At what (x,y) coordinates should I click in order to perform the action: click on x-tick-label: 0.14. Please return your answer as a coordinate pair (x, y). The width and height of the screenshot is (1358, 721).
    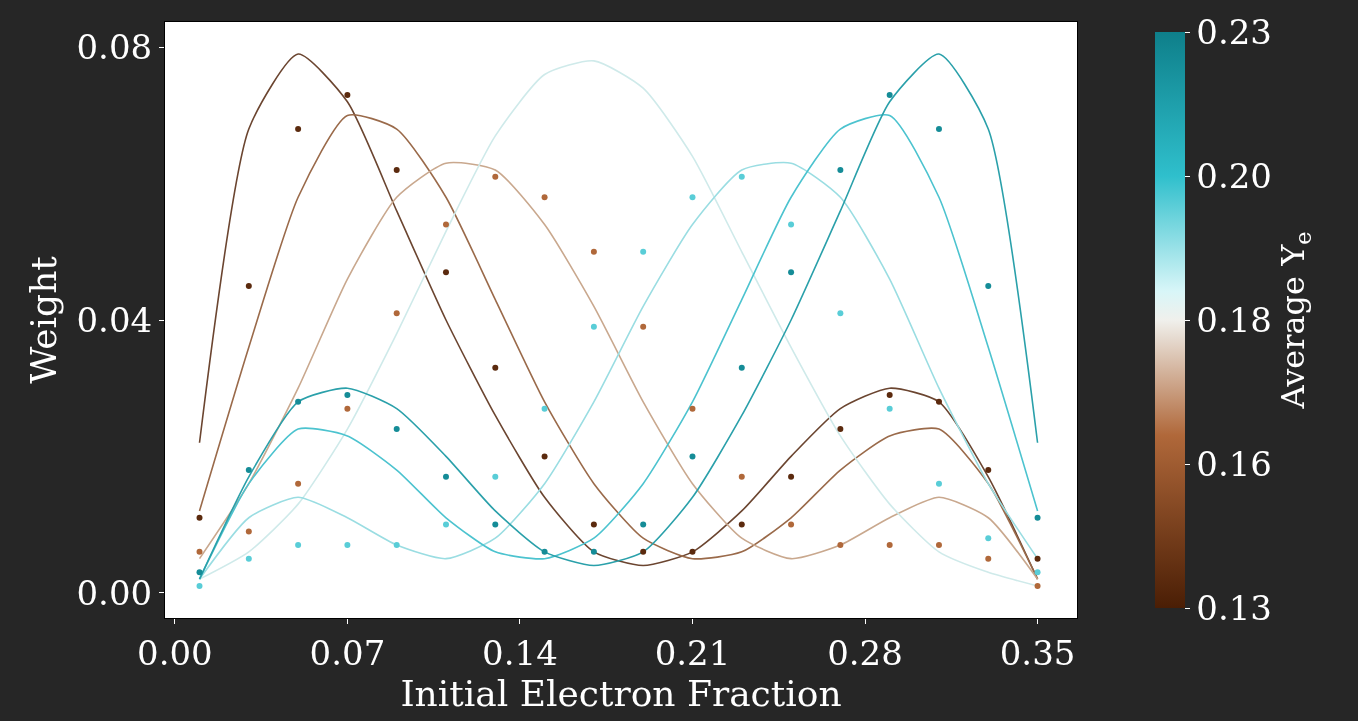
    Looking at the image, I should click on (520, 652).